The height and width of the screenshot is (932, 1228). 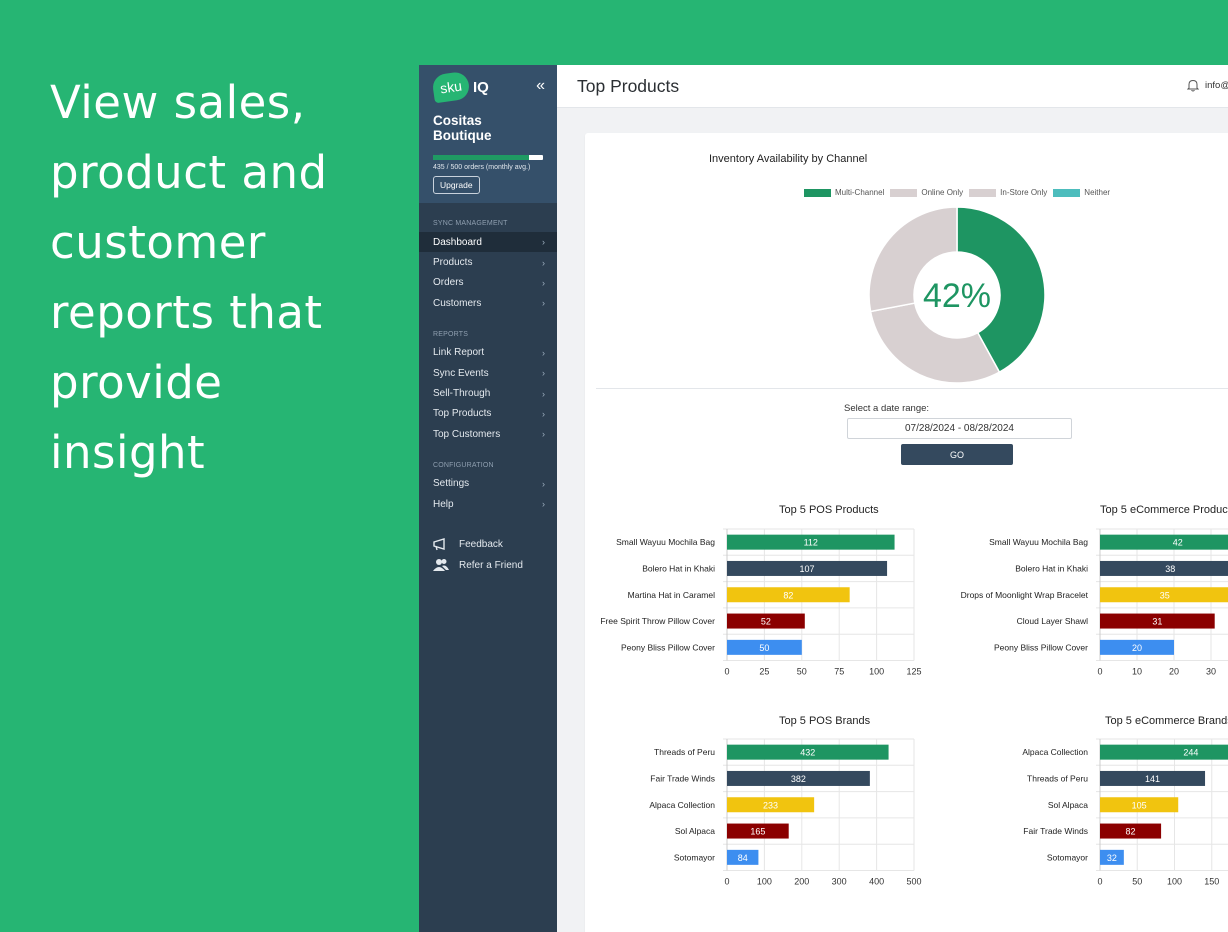 I want to click on sidebar-item-help: Help ›, so click(x=488, y=504).